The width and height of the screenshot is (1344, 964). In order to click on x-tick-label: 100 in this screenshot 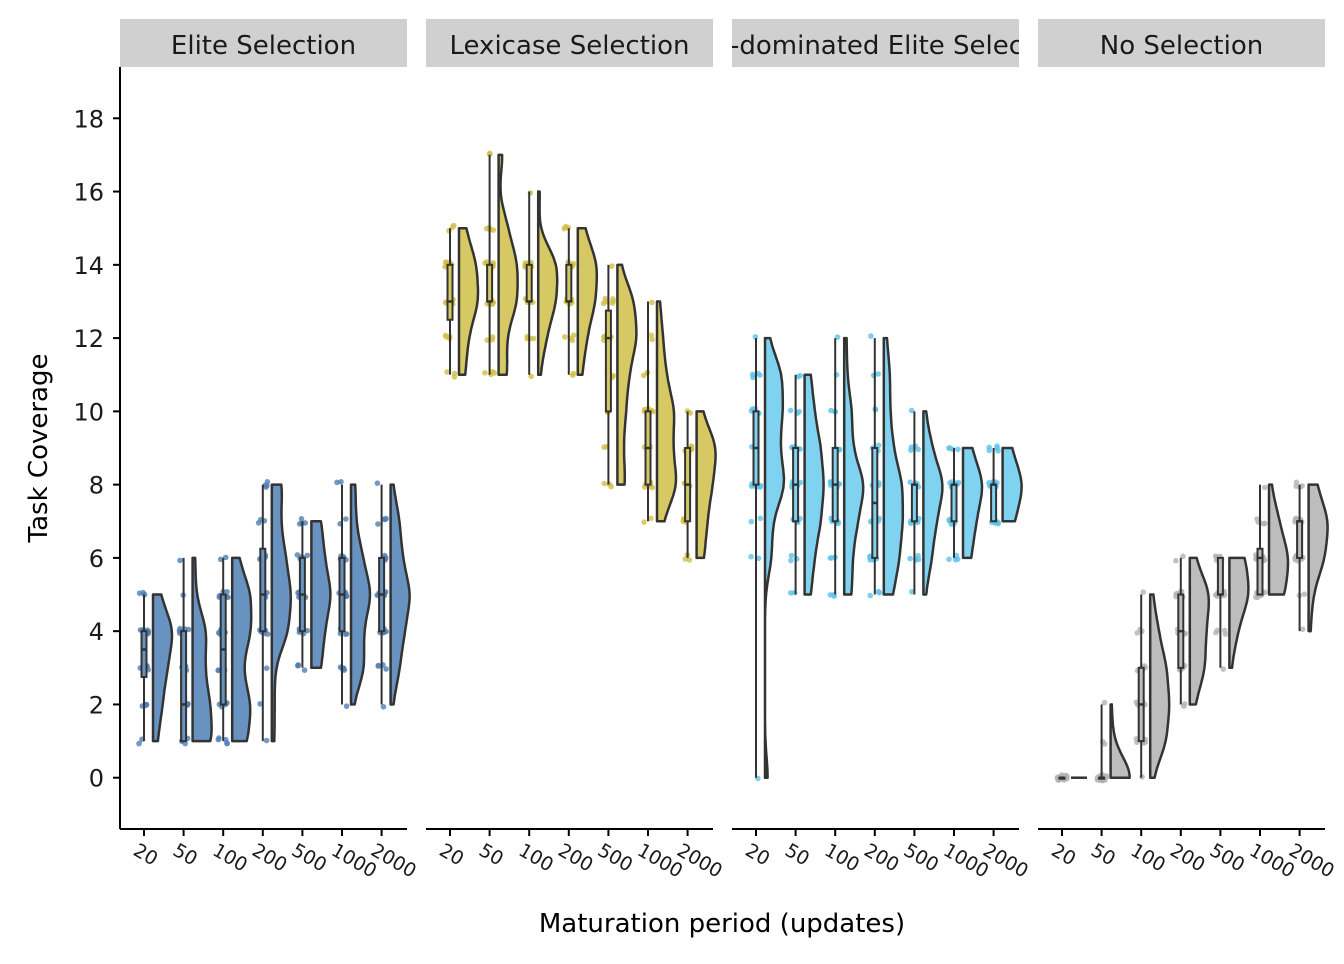, I will do `click(1148, 857)`.